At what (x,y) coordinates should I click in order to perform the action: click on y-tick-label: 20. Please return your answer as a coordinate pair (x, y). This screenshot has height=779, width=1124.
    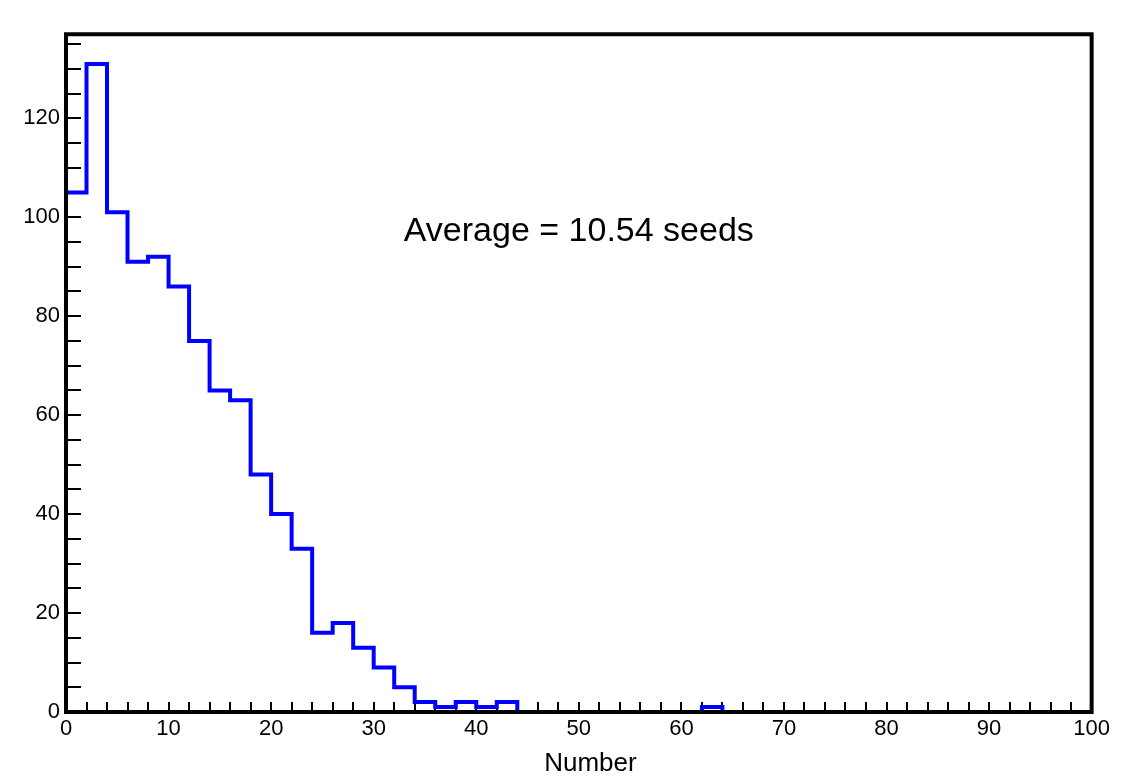
    Looking at the image, I should click on (47, 612).